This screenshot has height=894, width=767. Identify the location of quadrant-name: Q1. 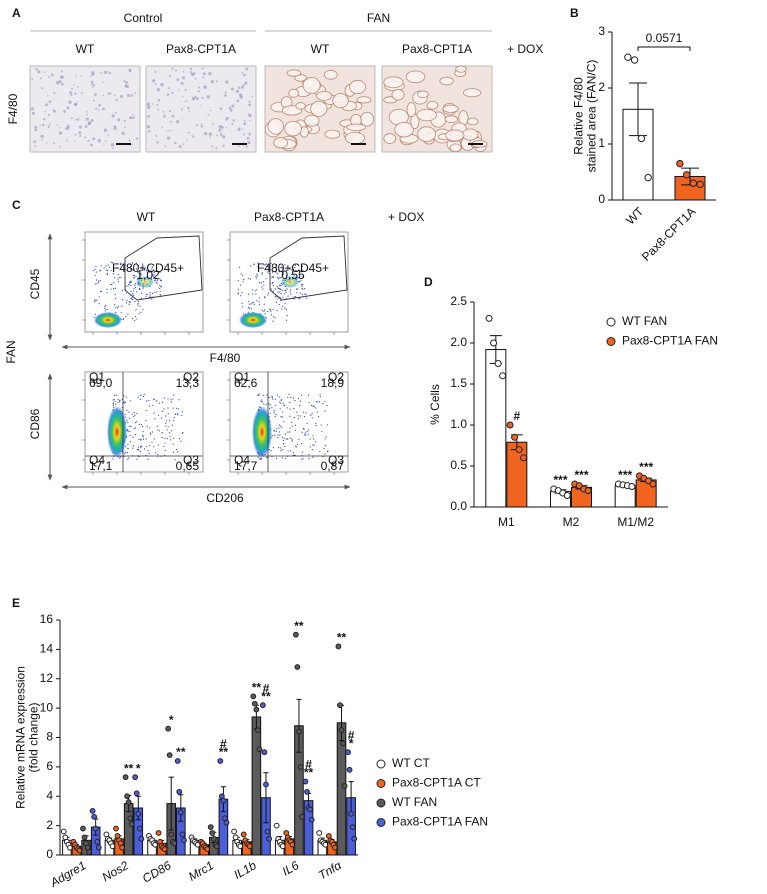
(242, 377).